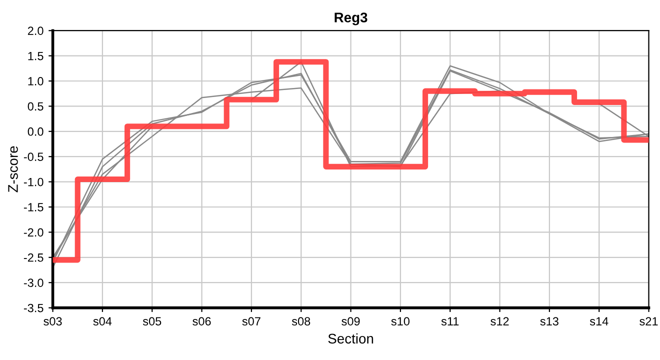 This screenshot has height=360, width=660. What do you see at coordinates (549, 321) in the screenshot?
I see `x-tick-label: s13` at bounding box center [549, 321].